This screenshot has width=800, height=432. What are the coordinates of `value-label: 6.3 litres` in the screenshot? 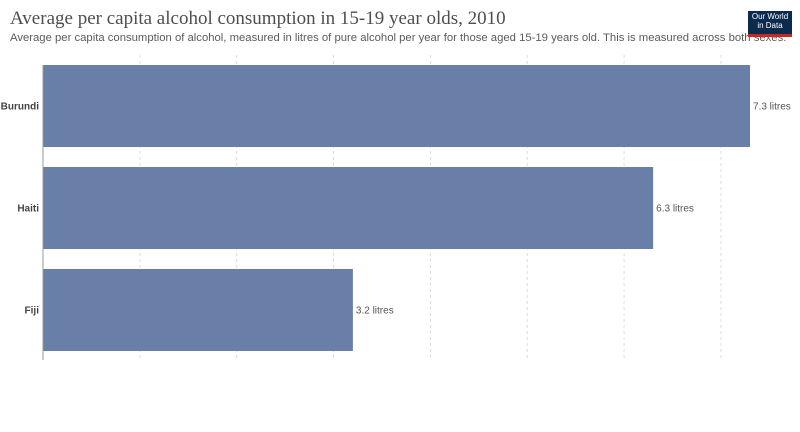 It's located at (675, 209).